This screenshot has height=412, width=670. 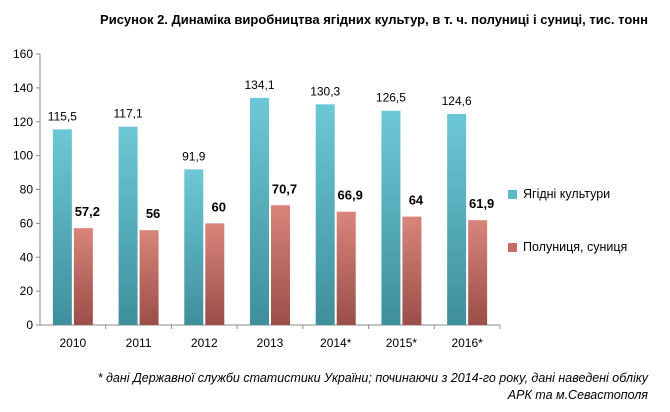 What do you see at coordinates (259, 85) in the screenshot?
I see `data-label-berries: 134,1` at bounding box center [259, 85].